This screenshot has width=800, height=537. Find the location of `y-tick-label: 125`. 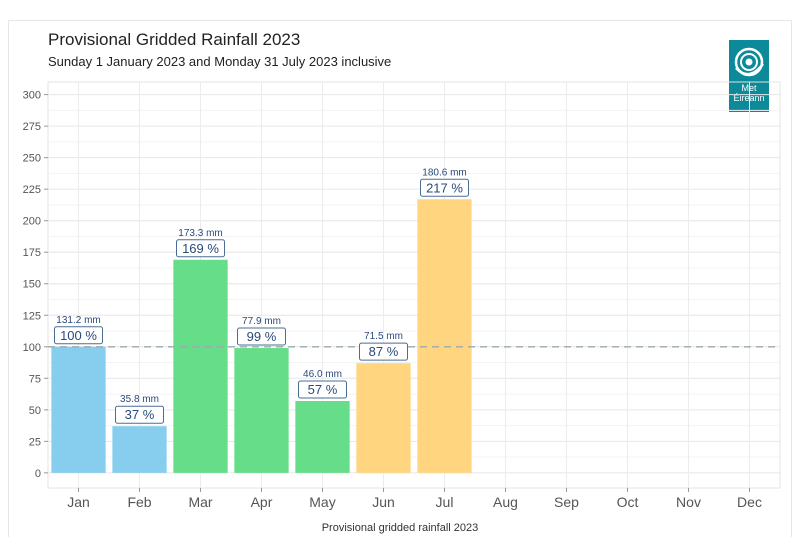

y-tick-label: 125 is located at coordinates (32, 316).